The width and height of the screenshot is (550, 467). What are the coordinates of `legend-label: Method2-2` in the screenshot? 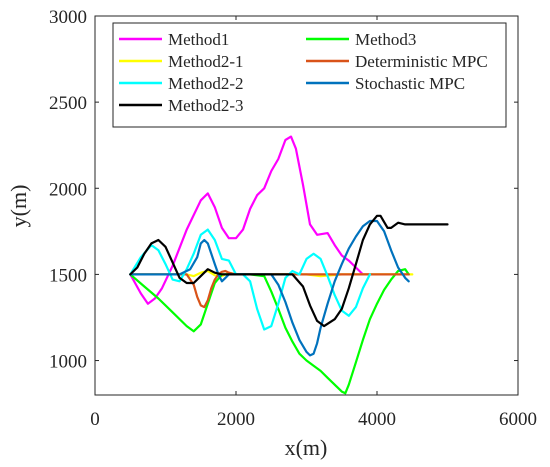 It's located at (206, 83).